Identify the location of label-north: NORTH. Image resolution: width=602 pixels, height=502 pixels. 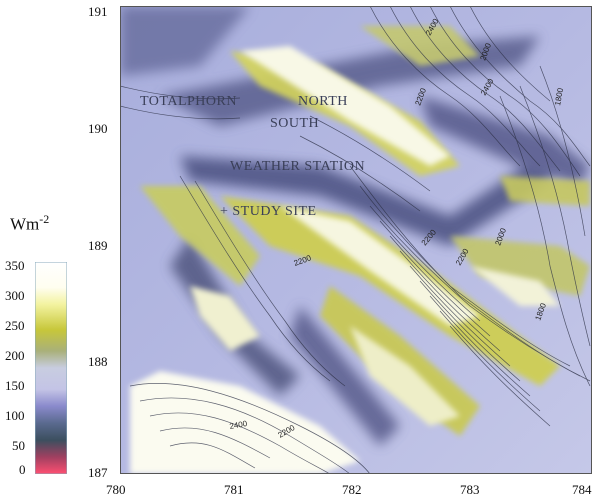
(323, 101).